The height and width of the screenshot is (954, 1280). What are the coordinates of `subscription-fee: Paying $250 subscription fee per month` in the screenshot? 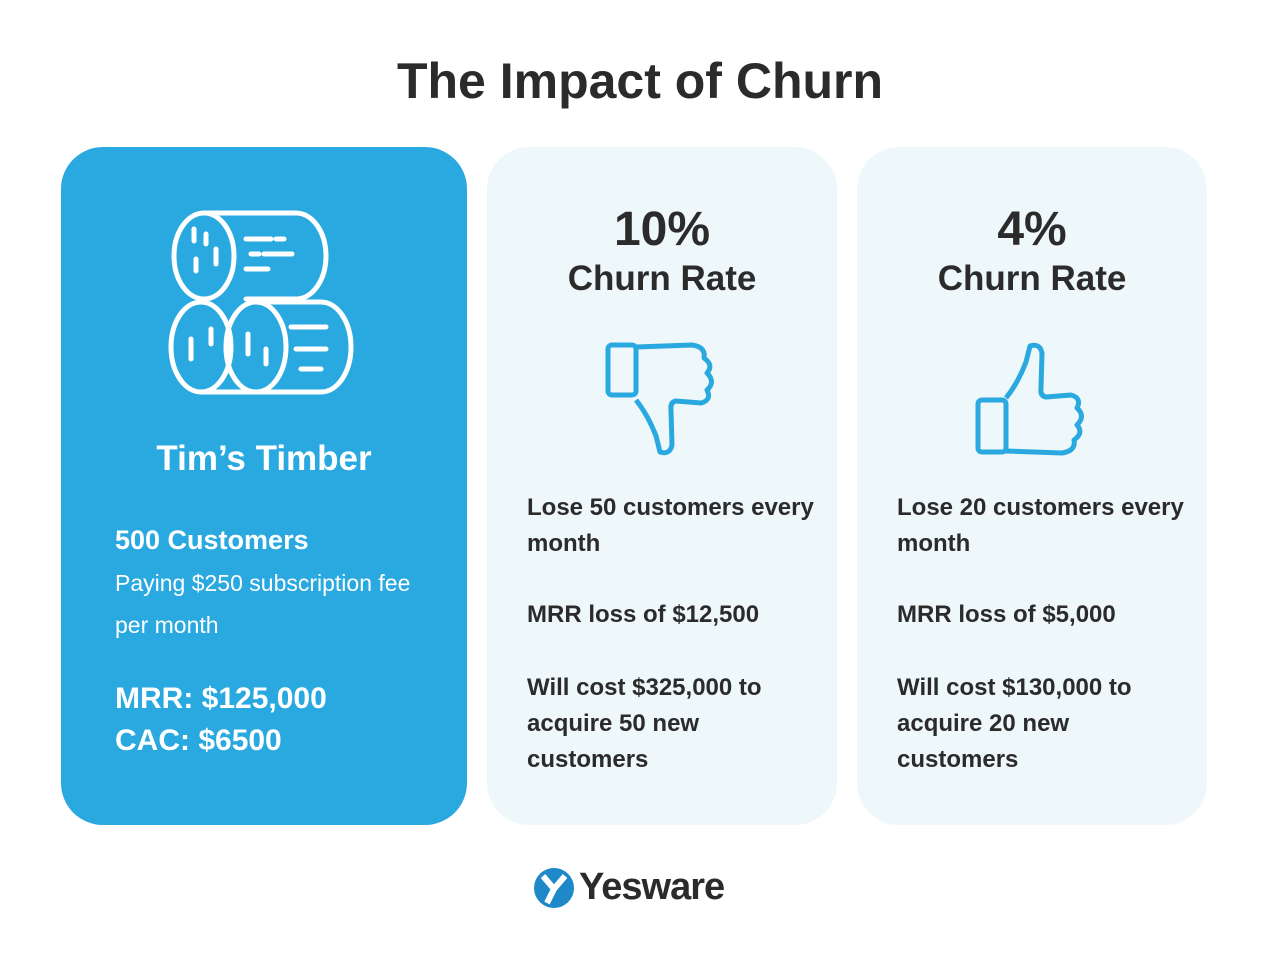 It's located at (263, 604).